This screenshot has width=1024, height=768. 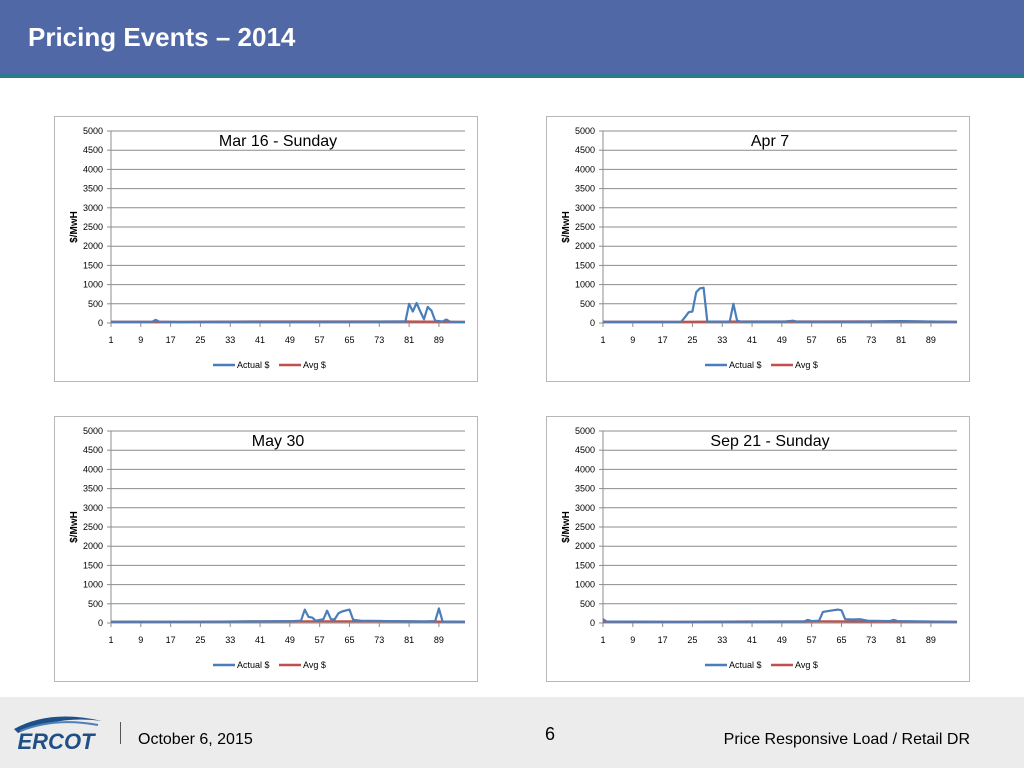 What do you see at coordinates (195, 739) in the screenshot?
I see `footer-date: October 6, 2015` at bounding box center [195, 739].